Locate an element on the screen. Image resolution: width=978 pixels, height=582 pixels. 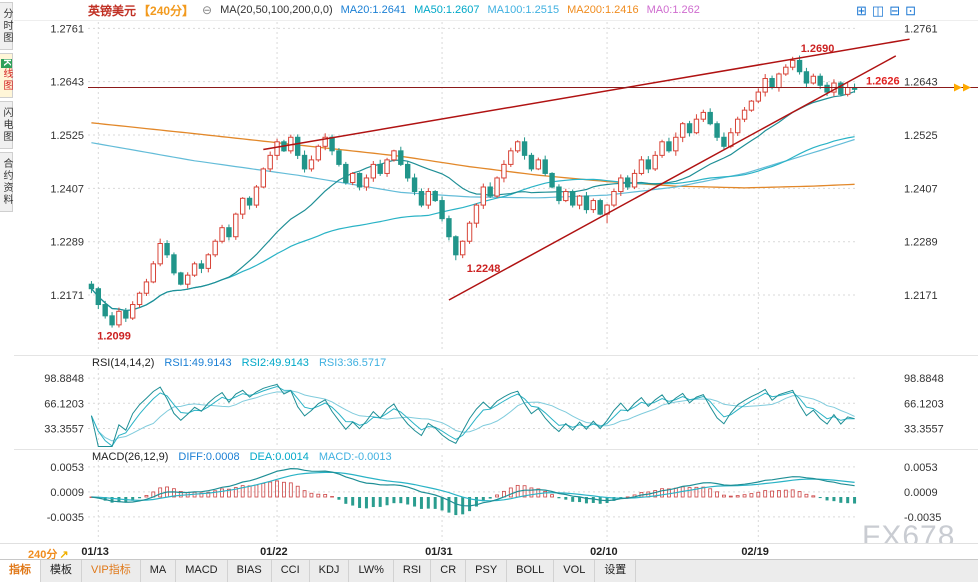
rsi1-value: RSI1:49.9143 is located at coordinates (198, 363).